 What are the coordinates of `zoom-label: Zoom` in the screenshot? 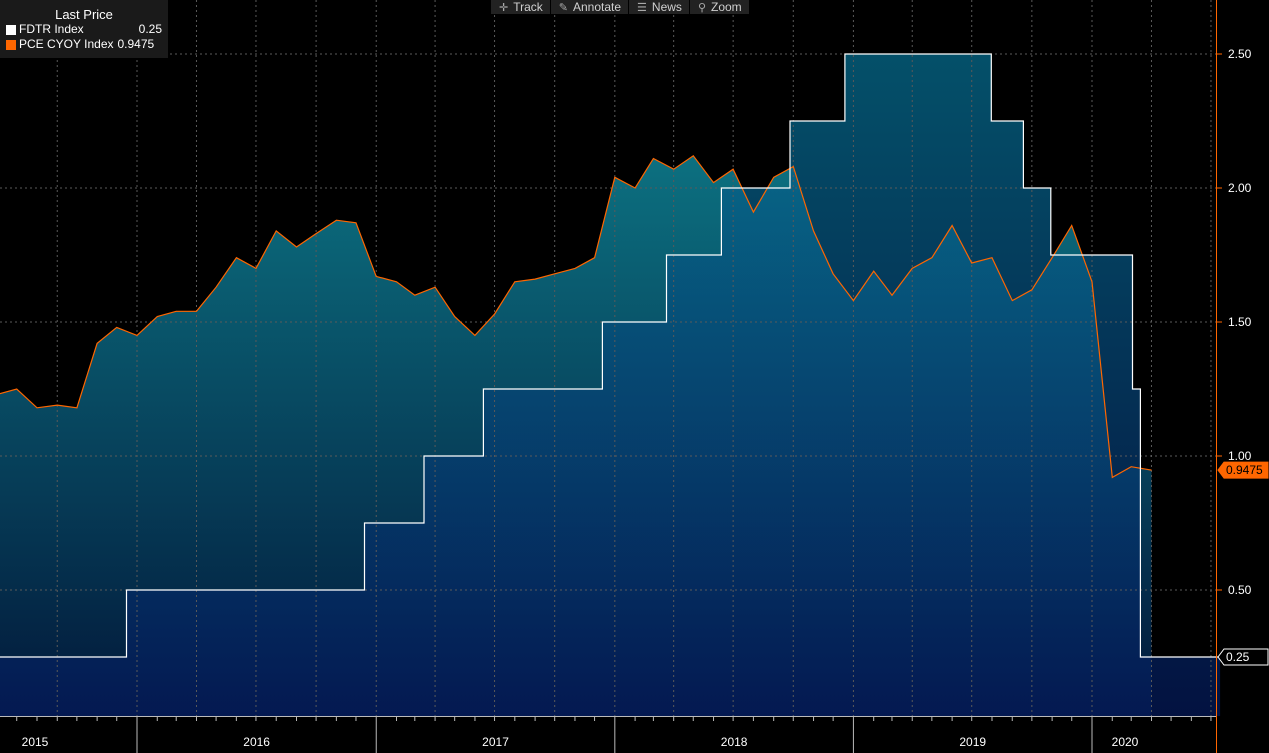 It's located at (726, 7).